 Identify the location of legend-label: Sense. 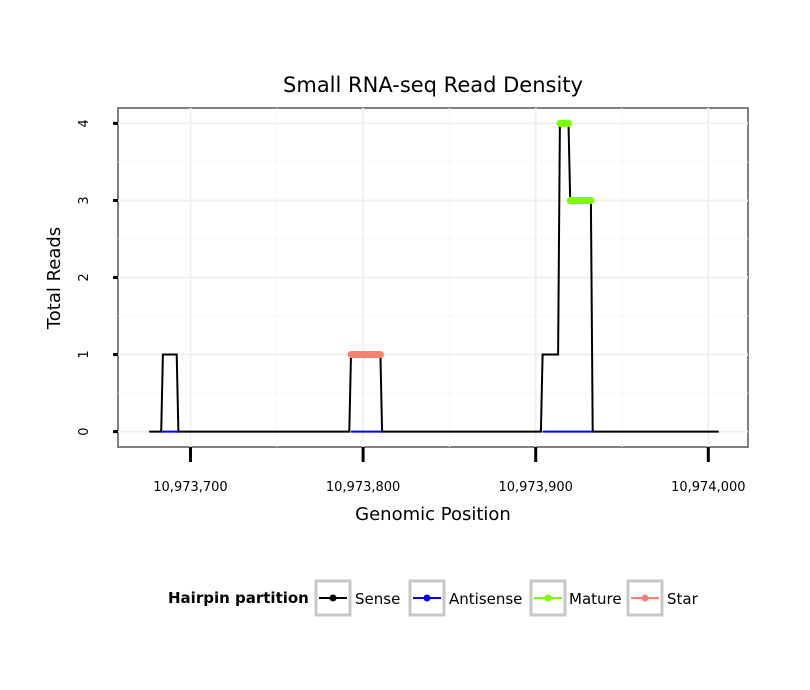
(377, 599).